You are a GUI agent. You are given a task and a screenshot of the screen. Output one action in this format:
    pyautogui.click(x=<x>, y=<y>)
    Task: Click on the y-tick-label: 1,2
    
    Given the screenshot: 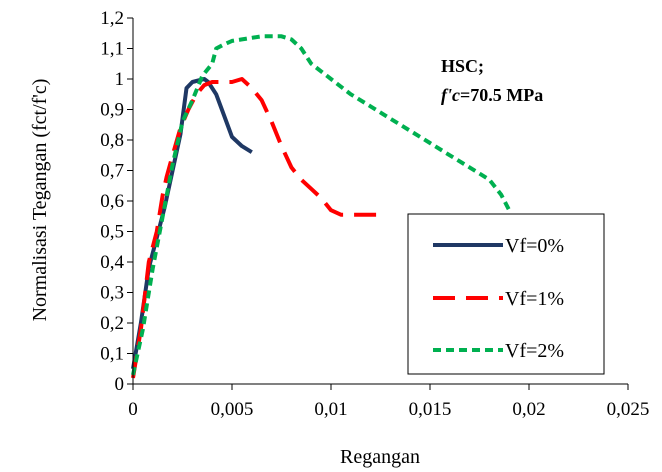 What is the action you would take?
    pyautogui.click(x=112, y=18)
    